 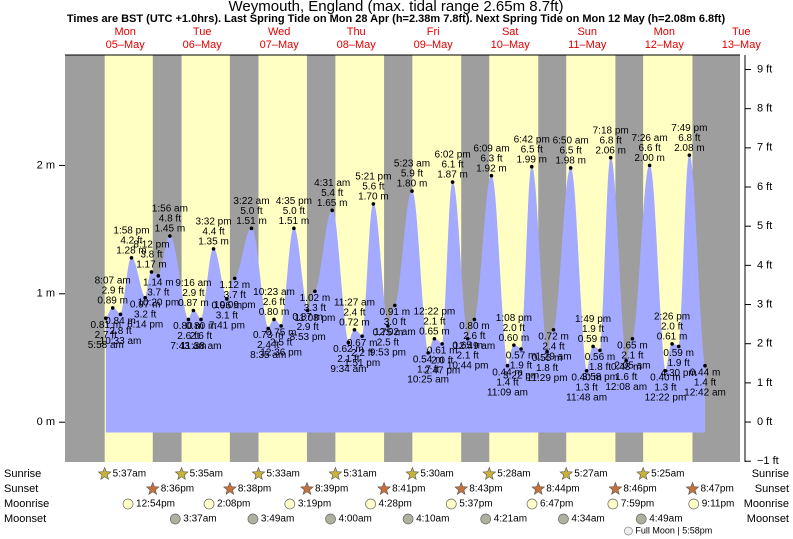 I want to click on tide-time: 11:09 am, so click(x=507, y=392).